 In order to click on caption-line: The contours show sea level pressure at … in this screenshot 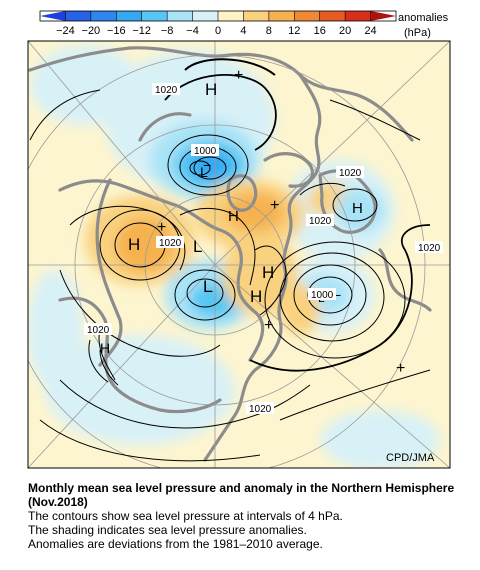, I will do `click(185, 516)`.